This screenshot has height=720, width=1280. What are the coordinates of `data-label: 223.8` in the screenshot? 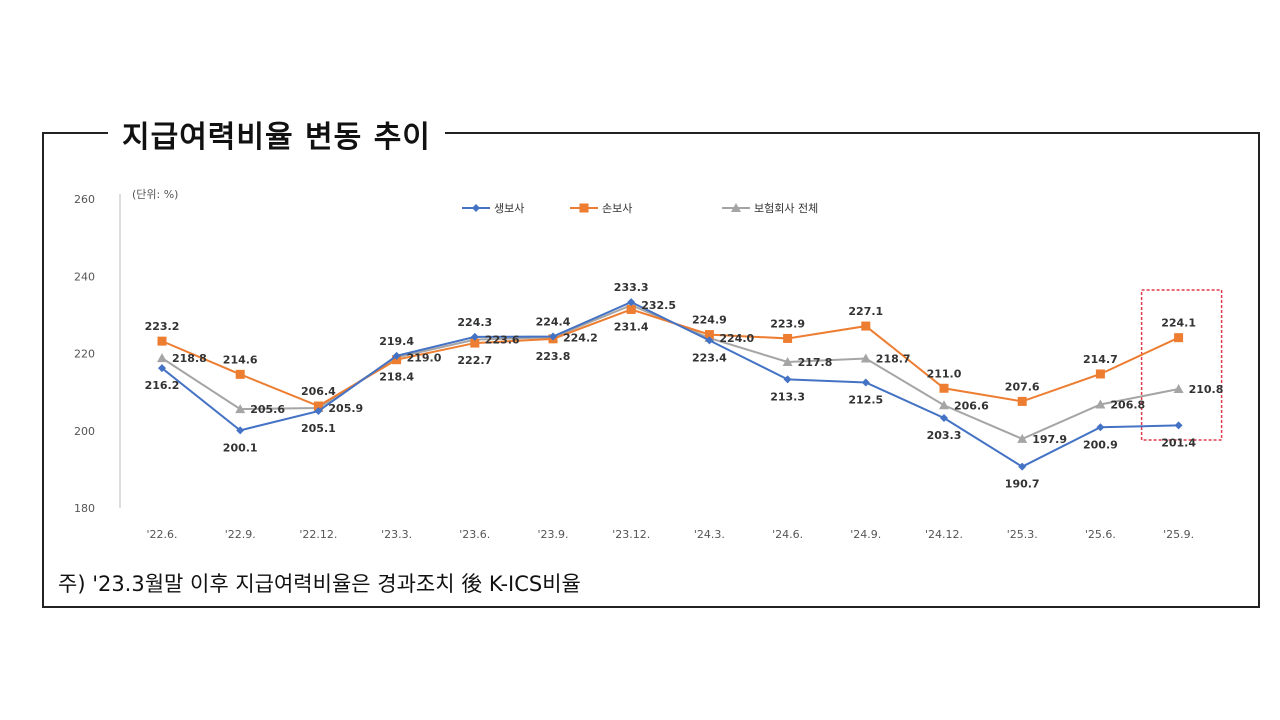 It's located at (553, 356).